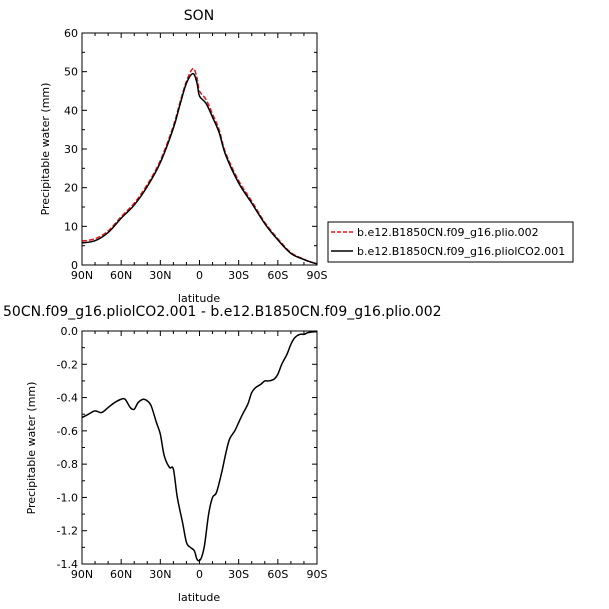  What do you see at coordinates (199, 574) in the screenshot?
I see `bottom-x-tick-label: 0` at bounding box center [199, 574].